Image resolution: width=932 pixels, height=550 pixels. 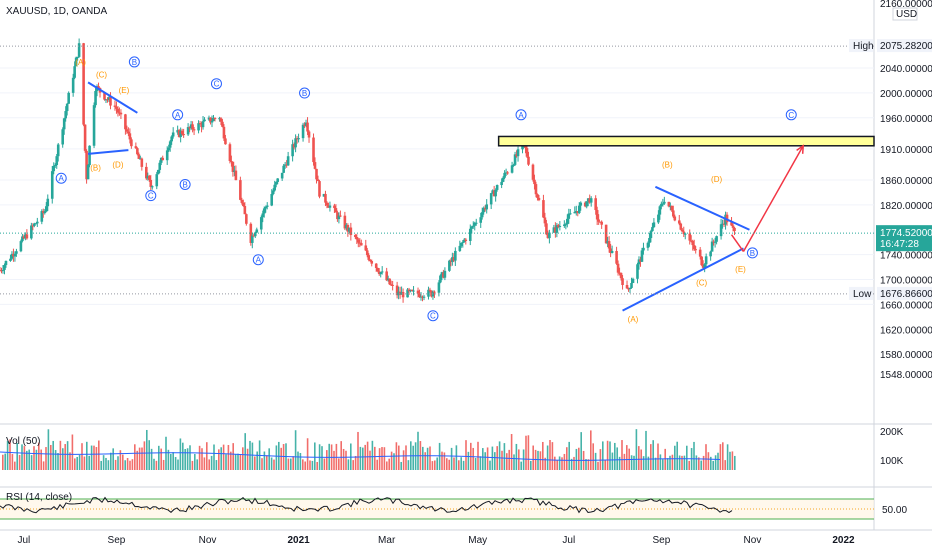 What do you see at coordinates (791, 115) in the screenshot?
I see `wave-label: C` at bounding box center [791, 115].